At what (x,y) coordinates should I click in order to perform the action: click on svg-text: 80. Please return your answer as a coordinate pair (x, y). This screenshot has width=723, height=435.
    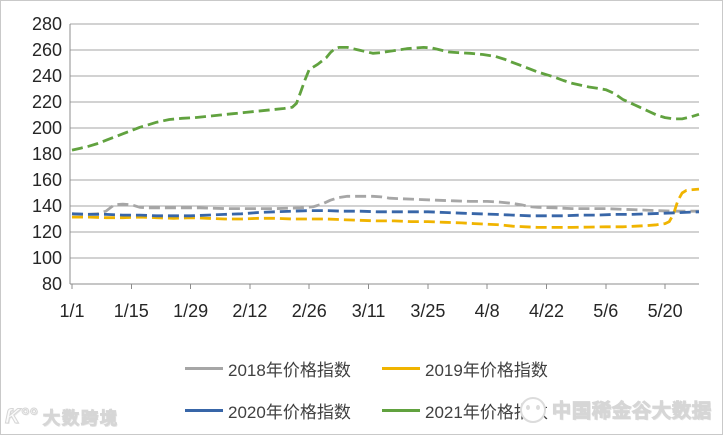
    Looking at the image, I should click on (52, 284).